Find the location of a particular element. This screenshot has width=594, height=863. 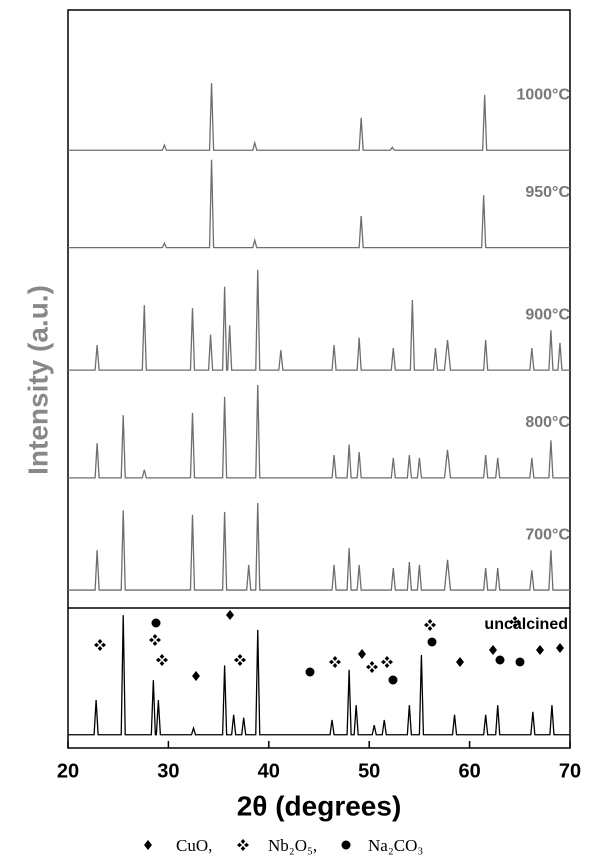

series-label: 700°C is located at coordinates (547, 534).